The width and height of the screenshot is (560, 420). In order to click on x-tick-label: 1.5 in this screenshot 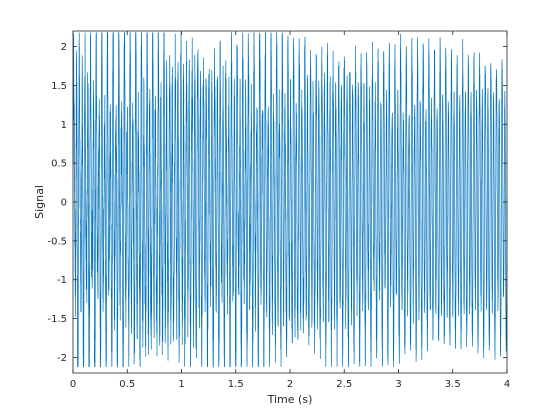, I will do `click(236, 384)`.